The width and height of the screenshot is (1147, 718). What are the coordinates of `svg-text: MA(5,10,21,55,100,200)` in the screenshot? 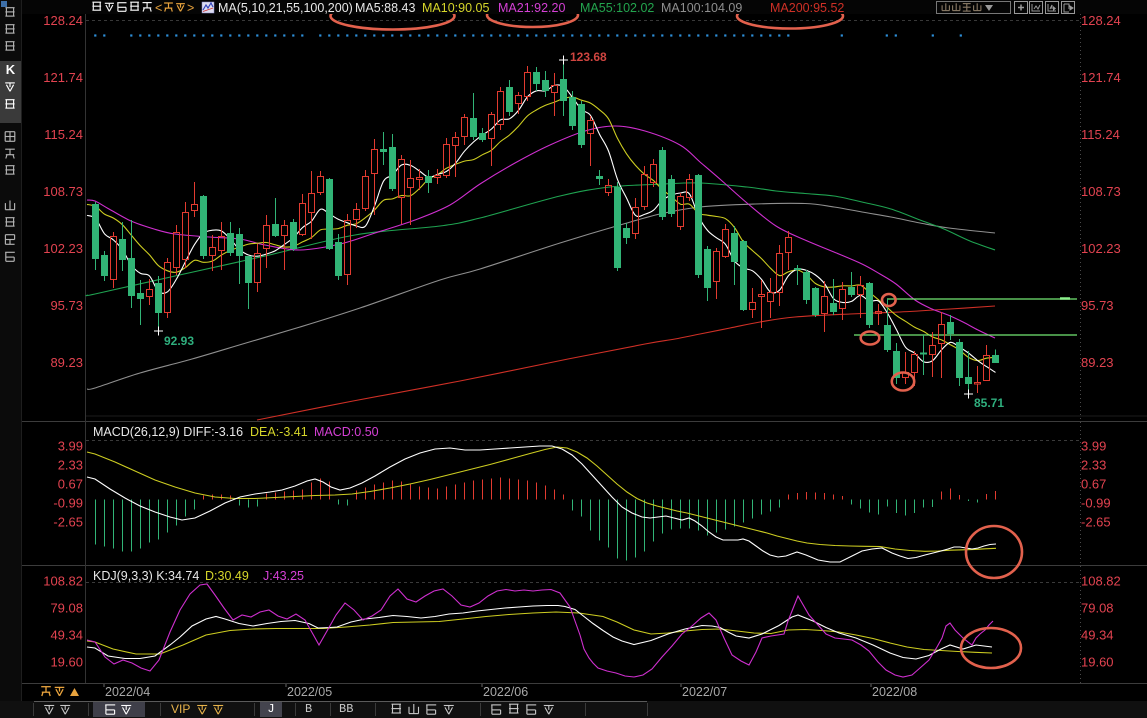 It's located at (285, 8).